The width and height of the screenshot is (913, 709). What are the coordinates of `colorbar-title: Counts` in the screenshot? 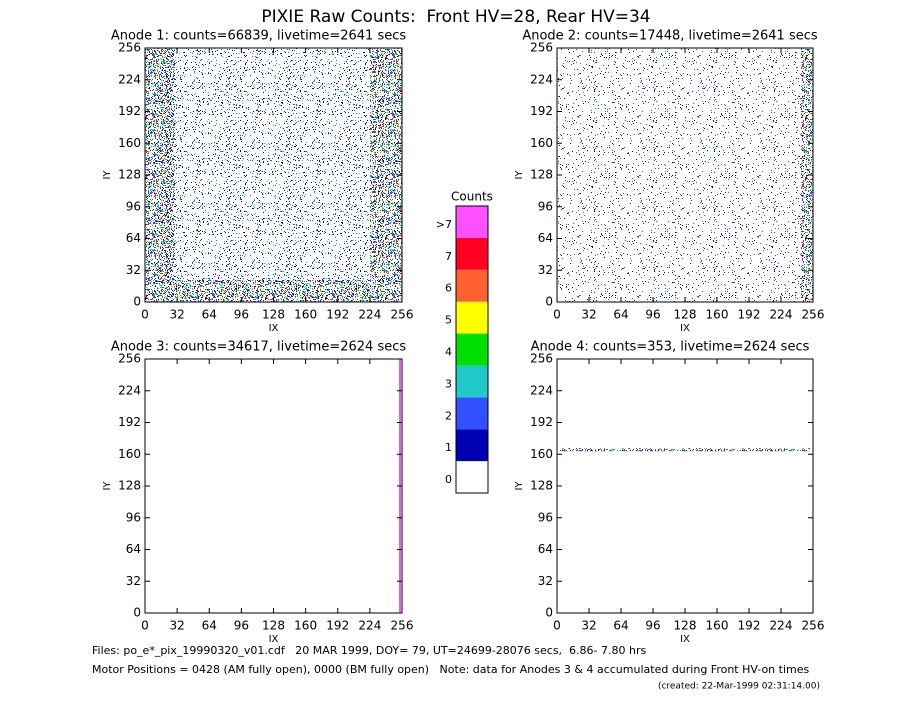 It's located at (472, 197).